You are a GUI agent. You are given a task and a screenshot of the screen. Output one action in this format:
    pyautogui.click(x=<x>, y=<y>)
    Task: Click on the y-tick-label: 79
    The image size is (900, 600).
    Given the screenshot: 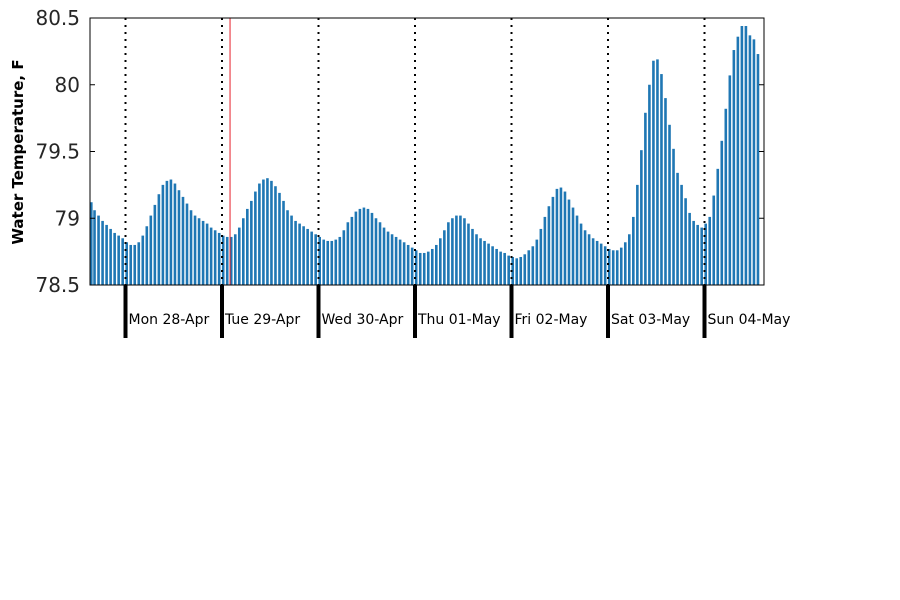 What is the action you would take?
    pyautogui.click(x=67, y=218)
    